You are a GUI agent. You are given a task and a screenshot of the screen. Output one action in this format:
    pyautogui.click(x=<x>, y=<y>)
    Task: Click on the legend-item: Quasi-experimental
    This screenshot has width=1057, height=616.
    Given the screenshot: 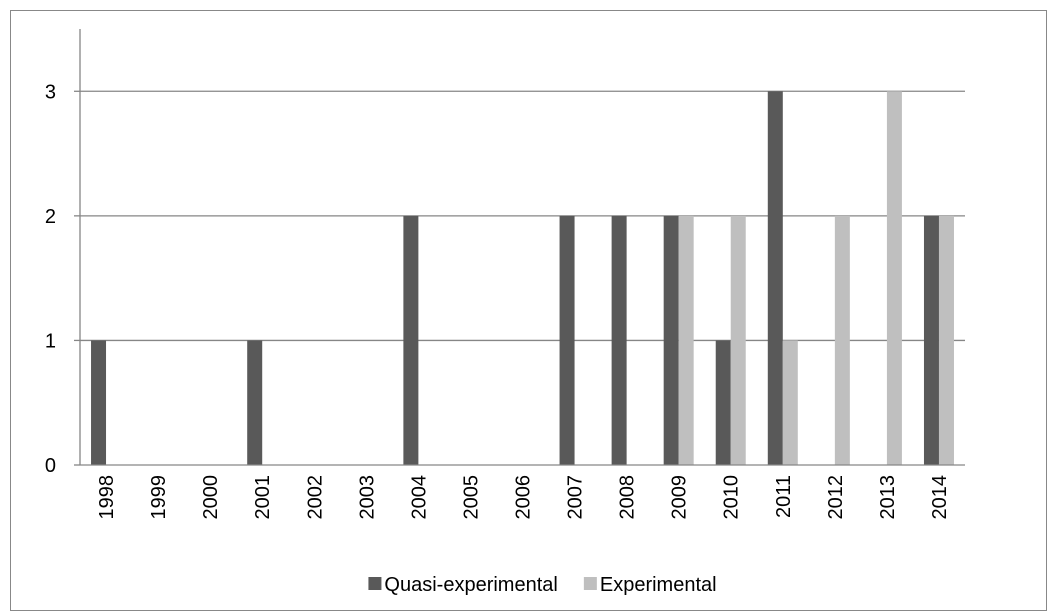 What is the action you would take?
    pyautogui.click(x=463, y=585)
    